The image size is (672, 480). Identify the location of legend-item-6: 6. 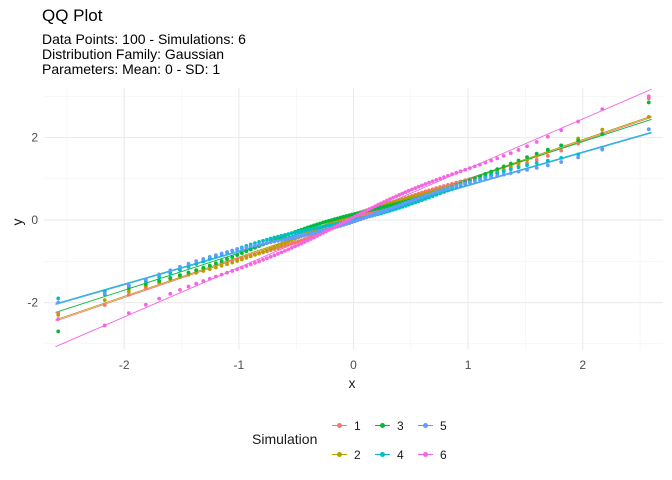
(432, 454).